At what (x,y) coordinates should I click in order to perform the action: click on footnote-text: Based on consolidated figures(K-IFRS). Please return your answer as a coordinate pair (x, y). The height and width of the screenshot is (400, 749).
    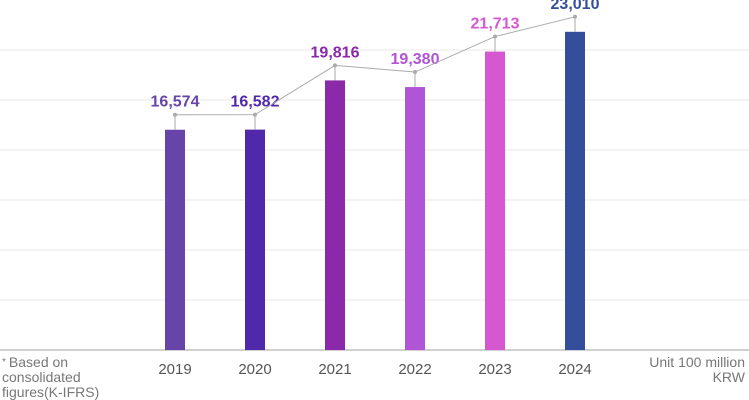
    Looking at the image, I should click on (51, 377).